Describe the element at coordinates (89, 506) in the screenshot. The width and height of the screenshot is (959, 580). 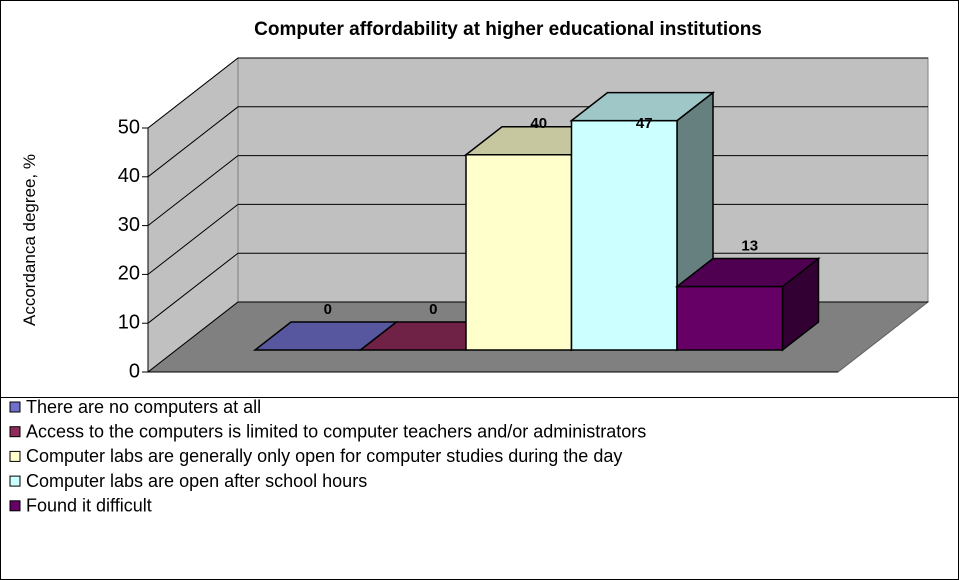
I see `legend-label: Found it difficult` at that location.